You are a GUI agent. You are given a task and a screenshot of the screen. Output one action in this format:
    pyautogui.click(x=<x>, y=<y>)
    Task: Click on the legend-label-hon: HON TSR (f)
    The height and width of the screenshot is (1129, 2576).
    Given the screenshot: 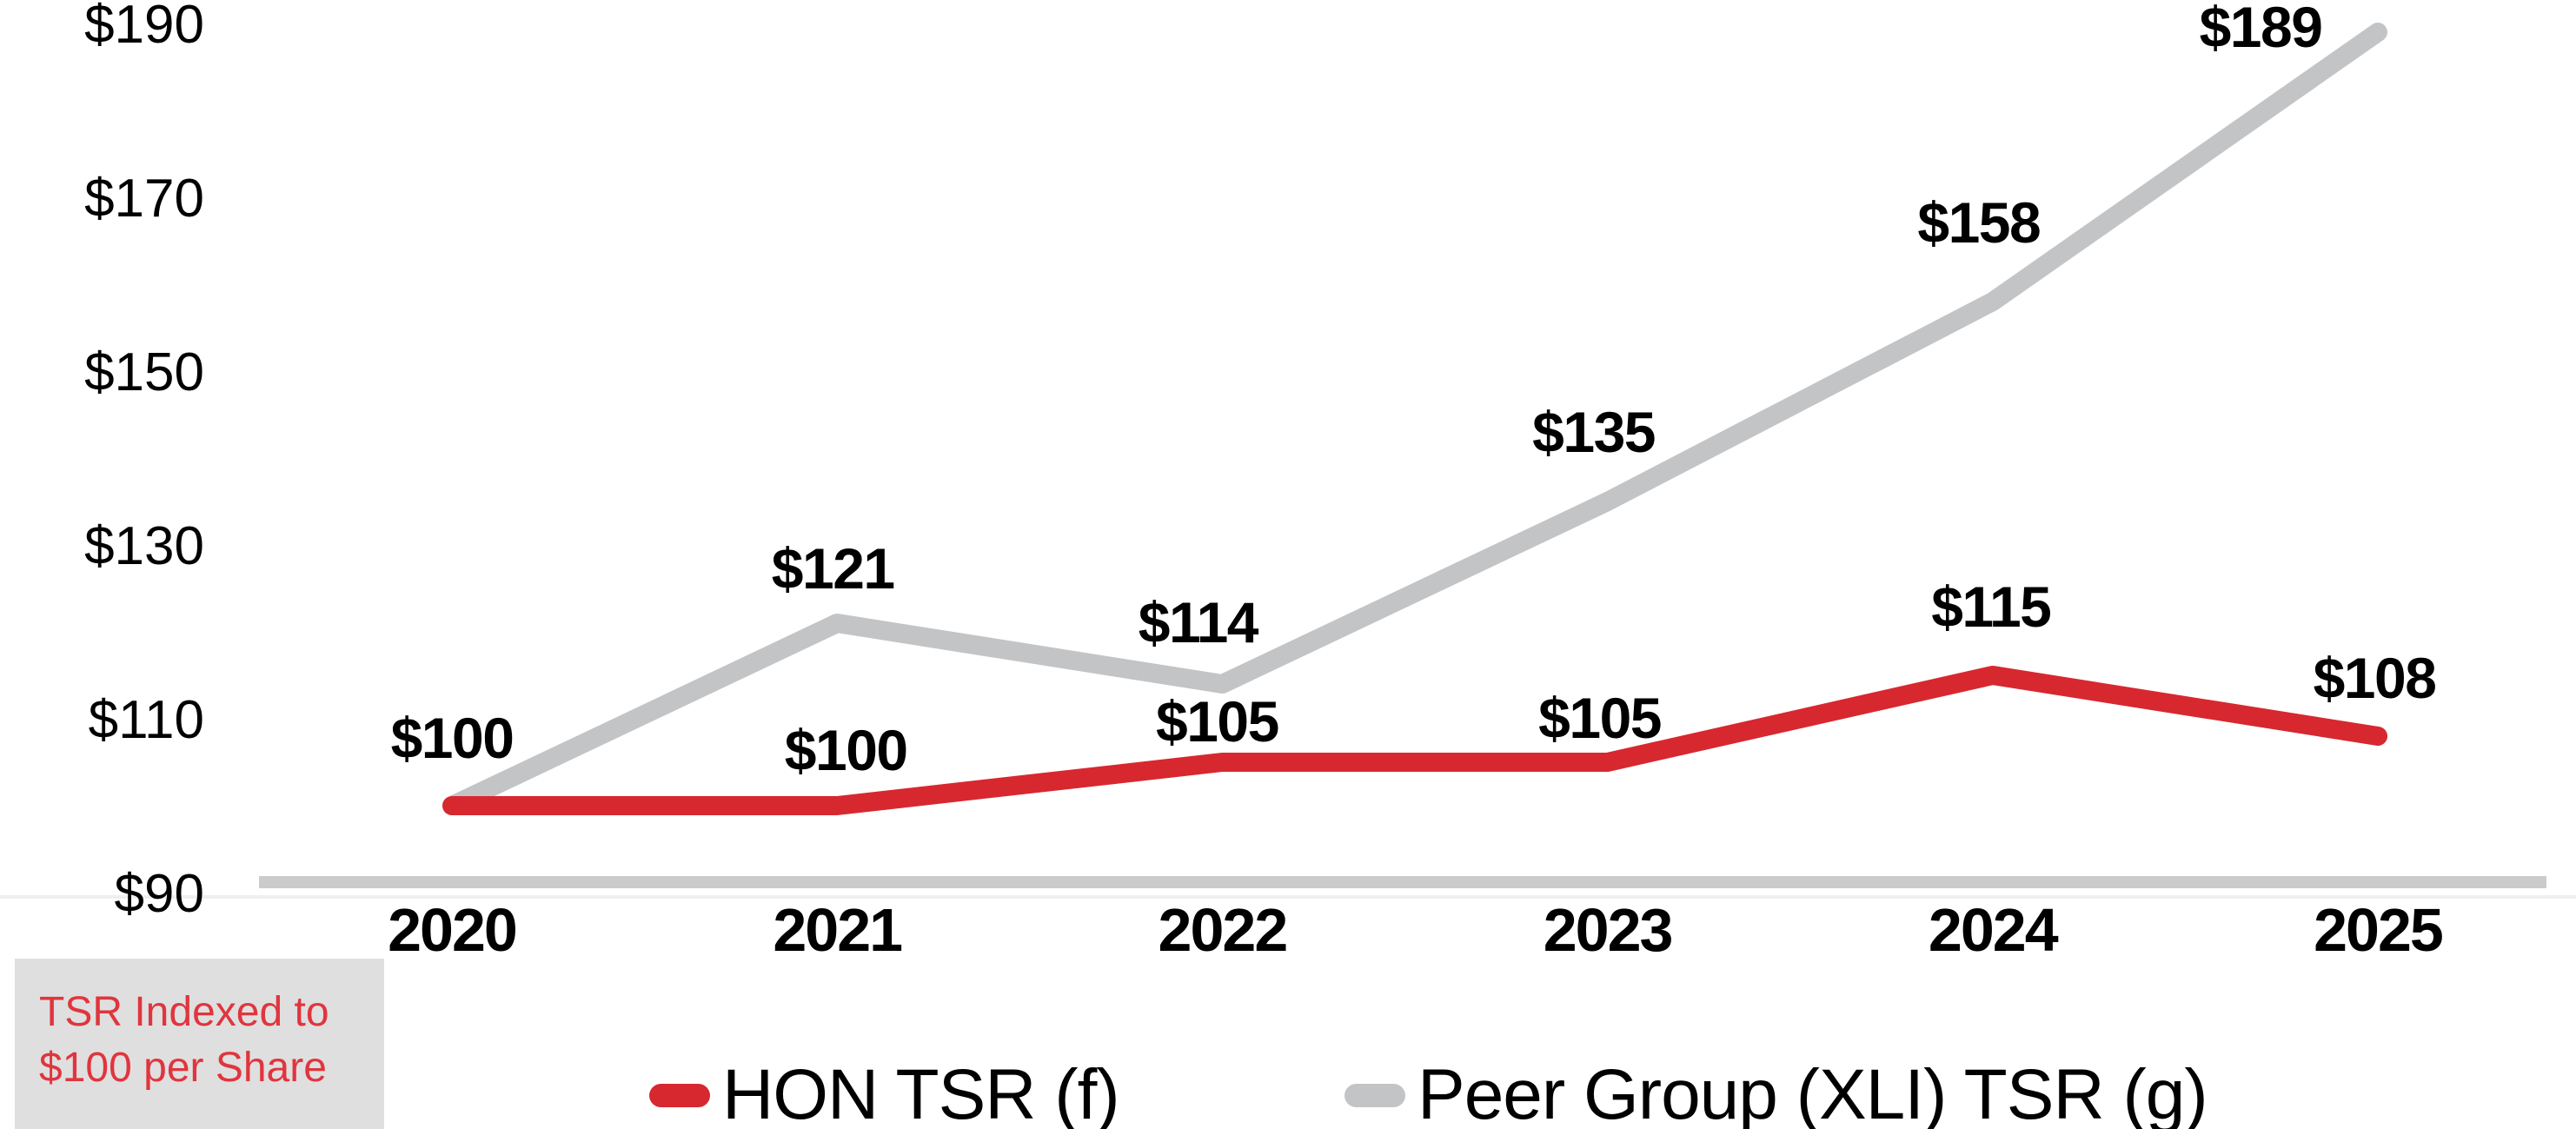 What is the action you would take?
    pyautogui.click(x=921, y=1092)
    